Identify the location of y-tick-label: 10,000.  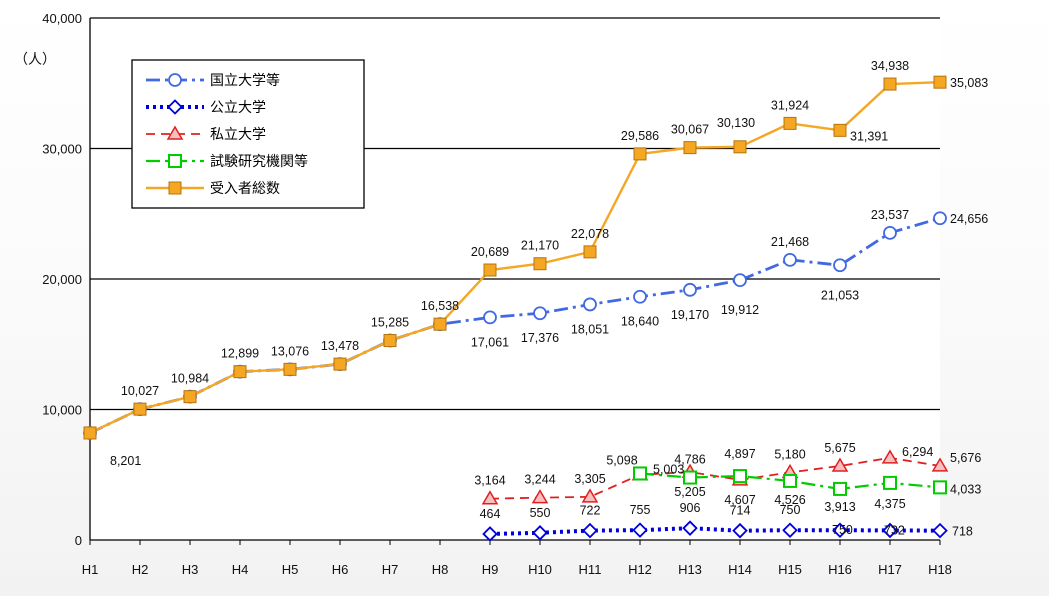
(62, 410).